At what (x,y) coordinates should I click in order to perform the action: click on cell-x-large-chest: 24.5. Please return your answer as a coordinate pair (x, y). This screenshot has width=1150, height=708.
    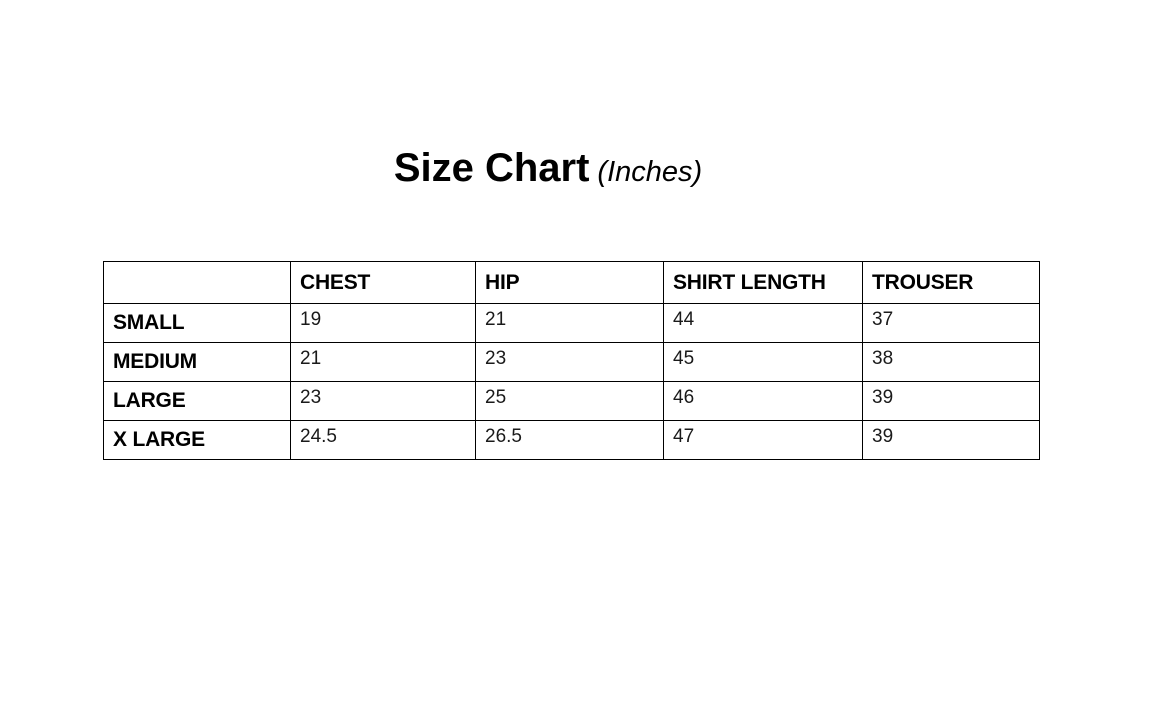
    Looking at the image, I should click on (383, 440).